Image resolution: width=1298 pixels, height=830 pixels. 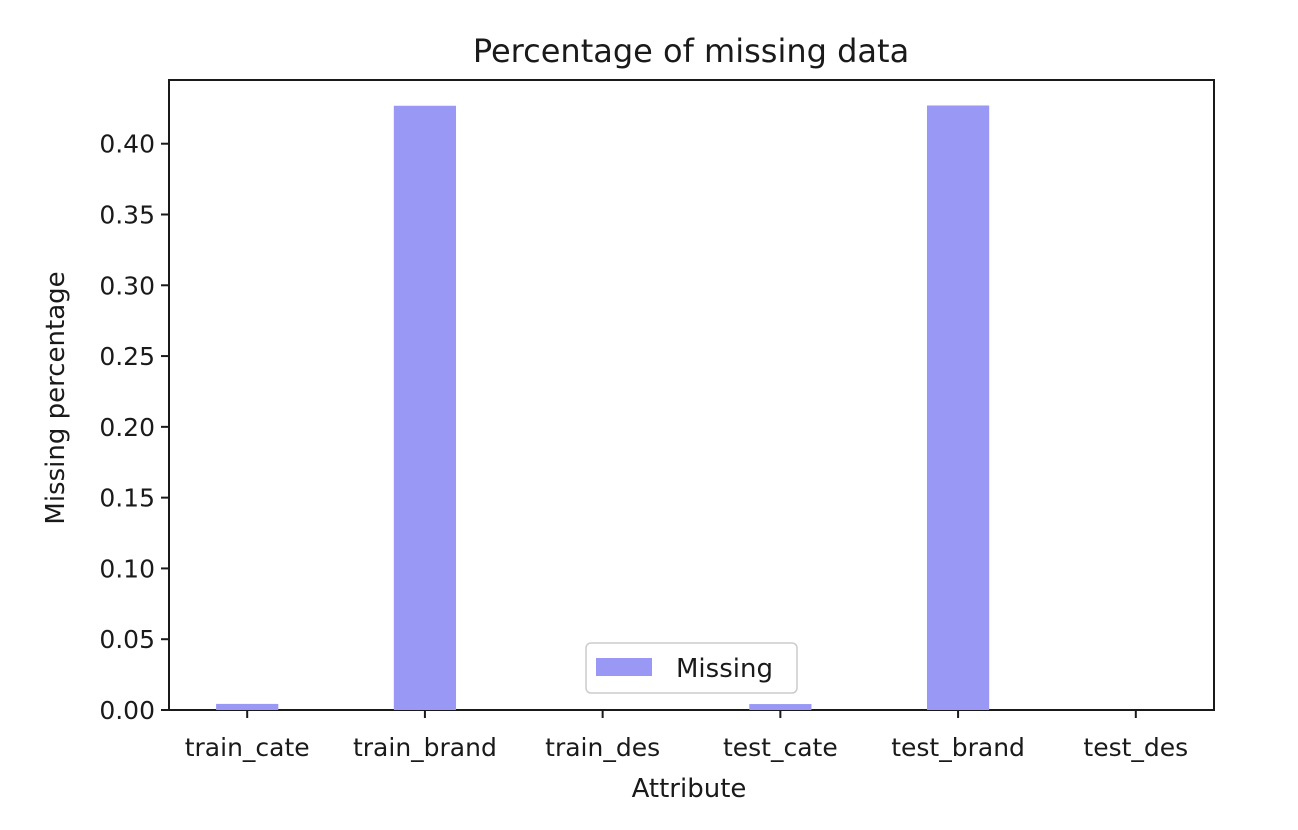 What do you see at coordinates (624, 667) in the screenshot?
I see `legend-swatch` at bounding box center [624, 667].